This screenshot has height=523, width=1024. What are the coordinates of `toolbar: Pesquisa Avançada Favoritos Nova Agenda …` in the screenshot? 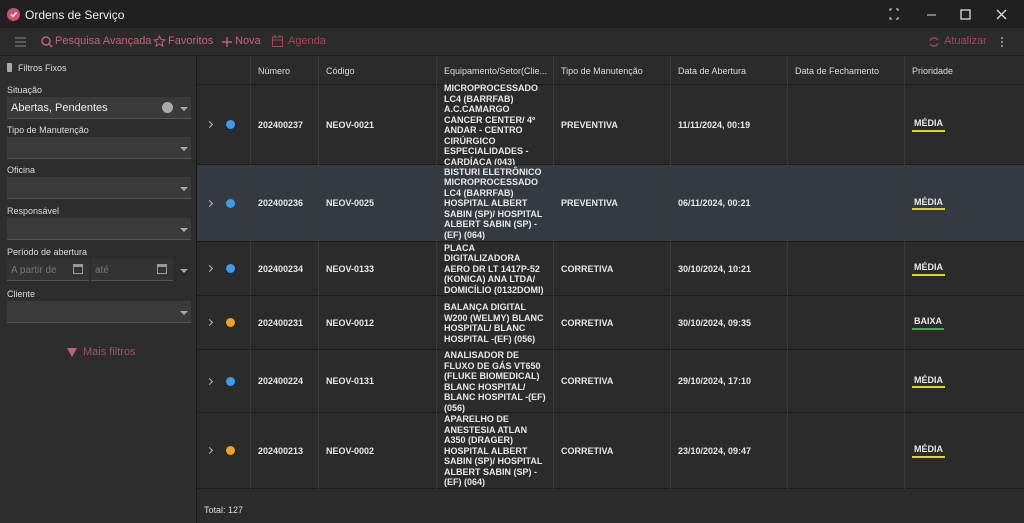 It's located at (512, 42).